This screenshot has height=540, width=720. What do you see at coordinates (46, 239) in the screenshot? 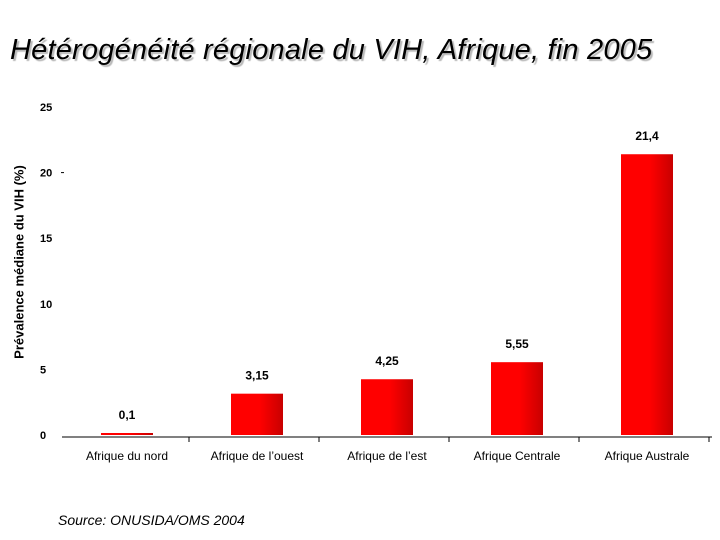
I see `y-tick-label: 15` at bounding box center [46, 239].